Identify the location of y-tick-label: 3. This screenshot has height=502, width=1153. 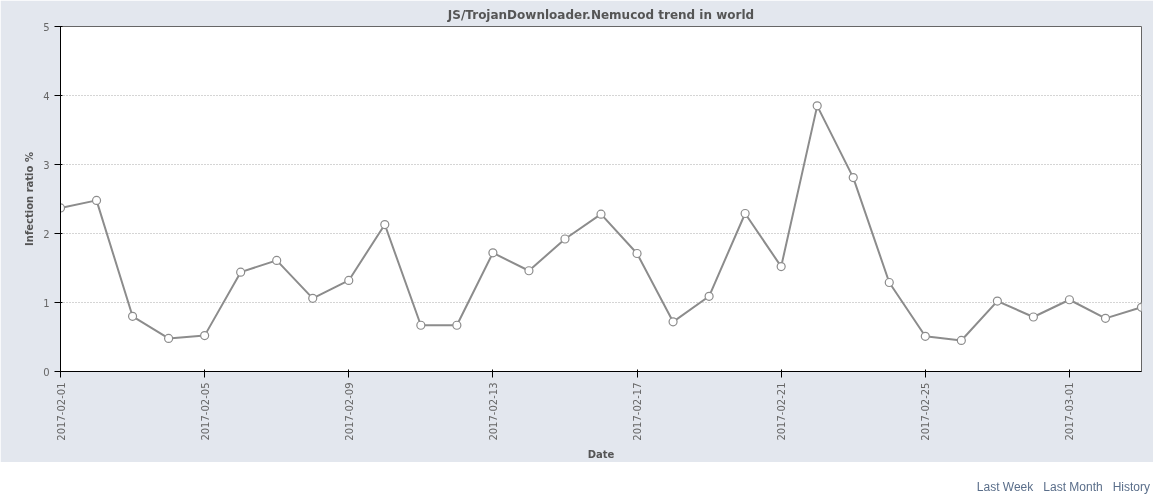
(46, 165).